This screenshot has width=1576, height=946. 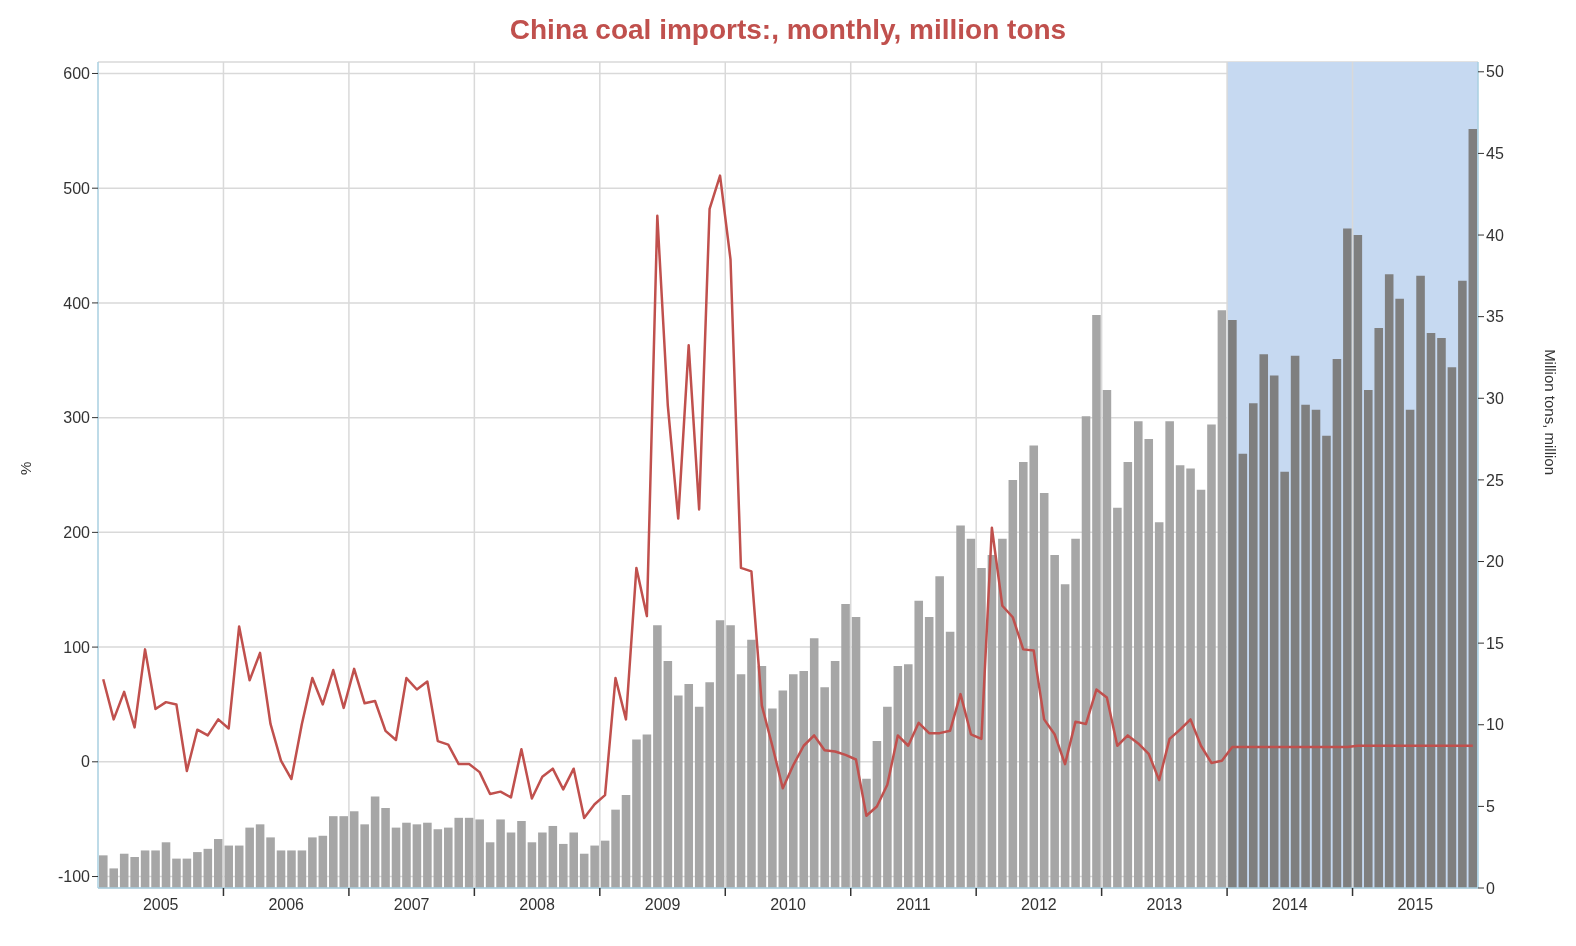 What do you see at coordinates (1490, 888) in the screenshot?
I see `y2-tick-label: 0` at bounding box center [1490, 888].